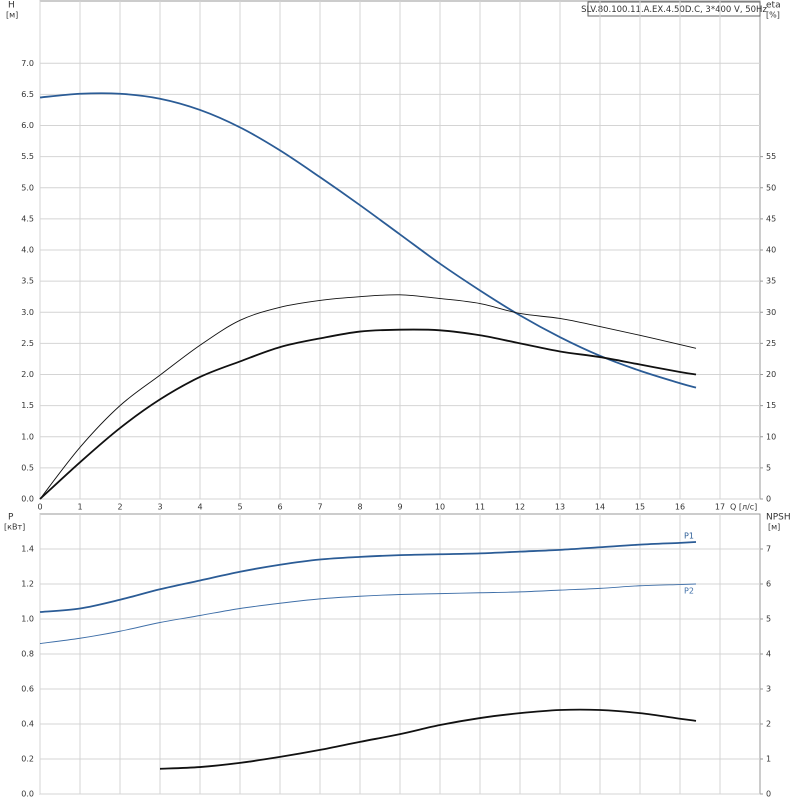 This screenshot has width=800, height=800. Describe the element at coordinates (27, 250) in the screenshot. I see `y-tick-label: 4.0` at that location.